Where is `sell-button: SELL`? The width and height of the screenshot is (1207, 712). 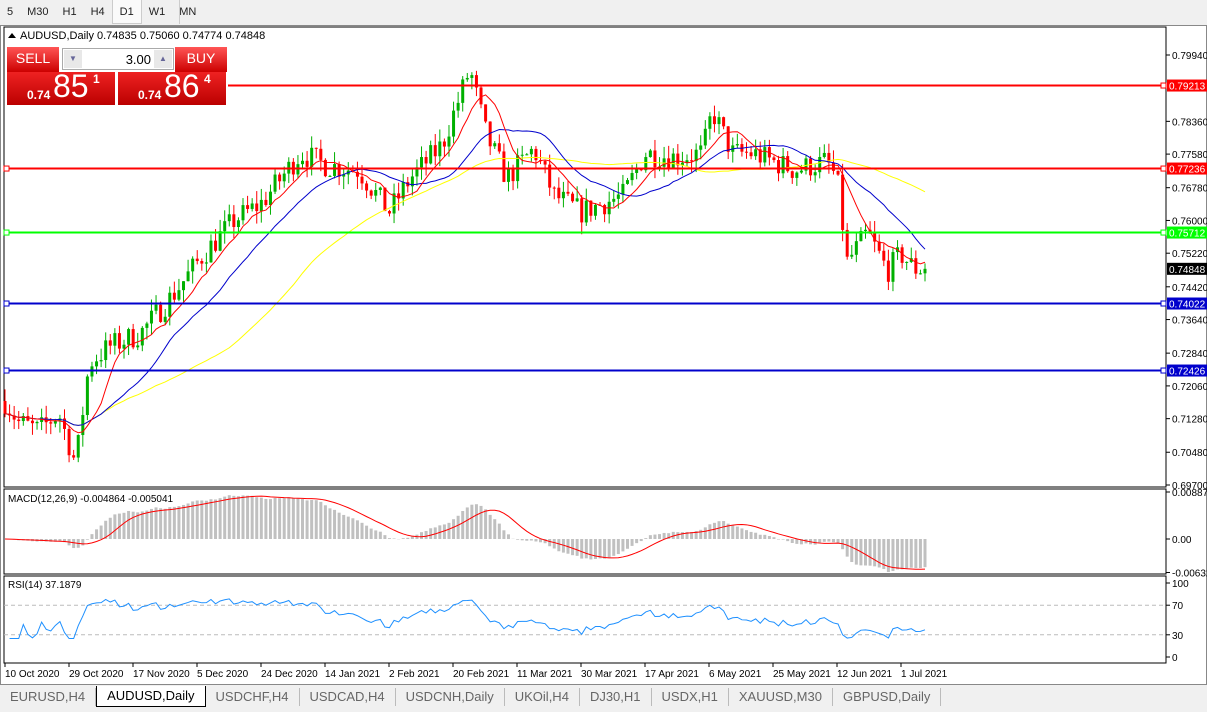
sell-button: SELL is located at coordinates (33, 59).